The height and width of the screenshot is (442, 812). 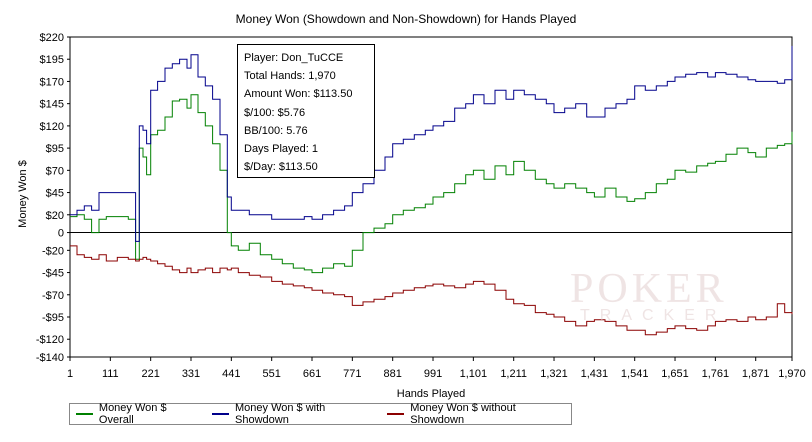 What do you see at coordinates (298, 94) in the screenshot?
I see `tooltip-amount-won: Amount Won: $113.50` at bounding box center [298, 94].